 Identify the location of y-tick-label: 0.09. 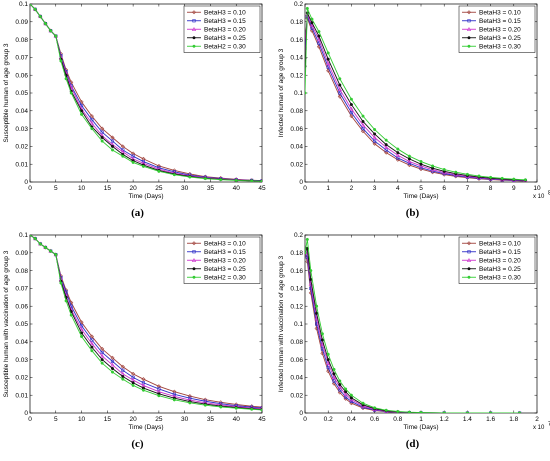
(21, 22).